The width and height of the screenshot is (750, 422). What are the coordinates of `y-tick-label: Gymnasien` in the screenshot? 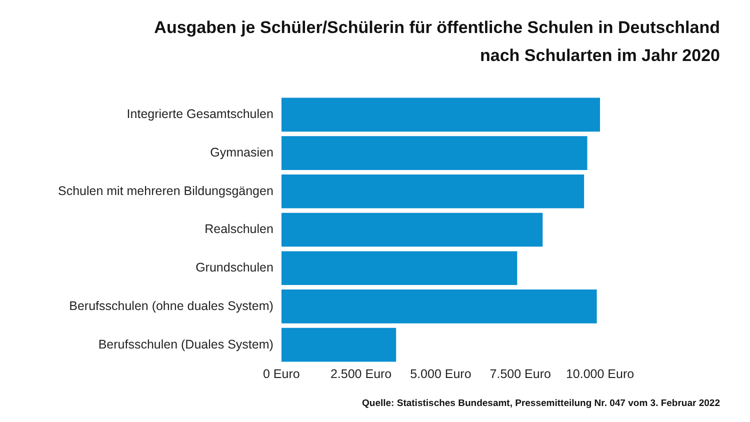 It's located at (242, 152).